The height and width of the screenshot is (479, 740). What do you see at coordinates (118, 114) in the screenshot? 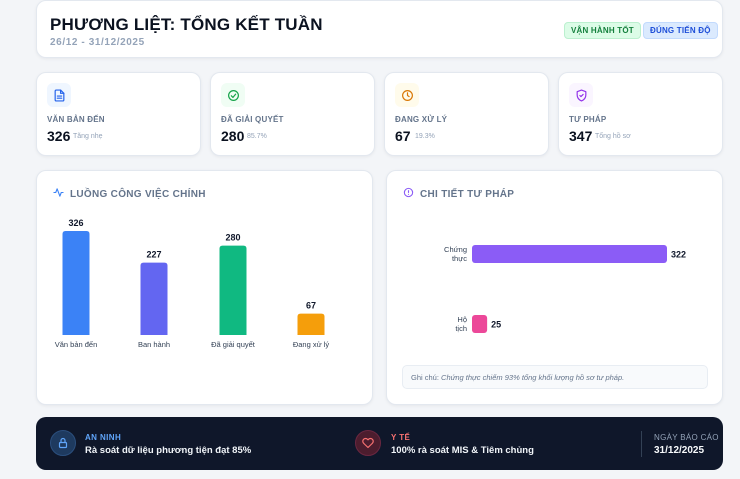
I see `stat-card-incoming: VĂN BẢN ĐẾN 326 Tăng nhẹ` at bounding box center [118, 114].